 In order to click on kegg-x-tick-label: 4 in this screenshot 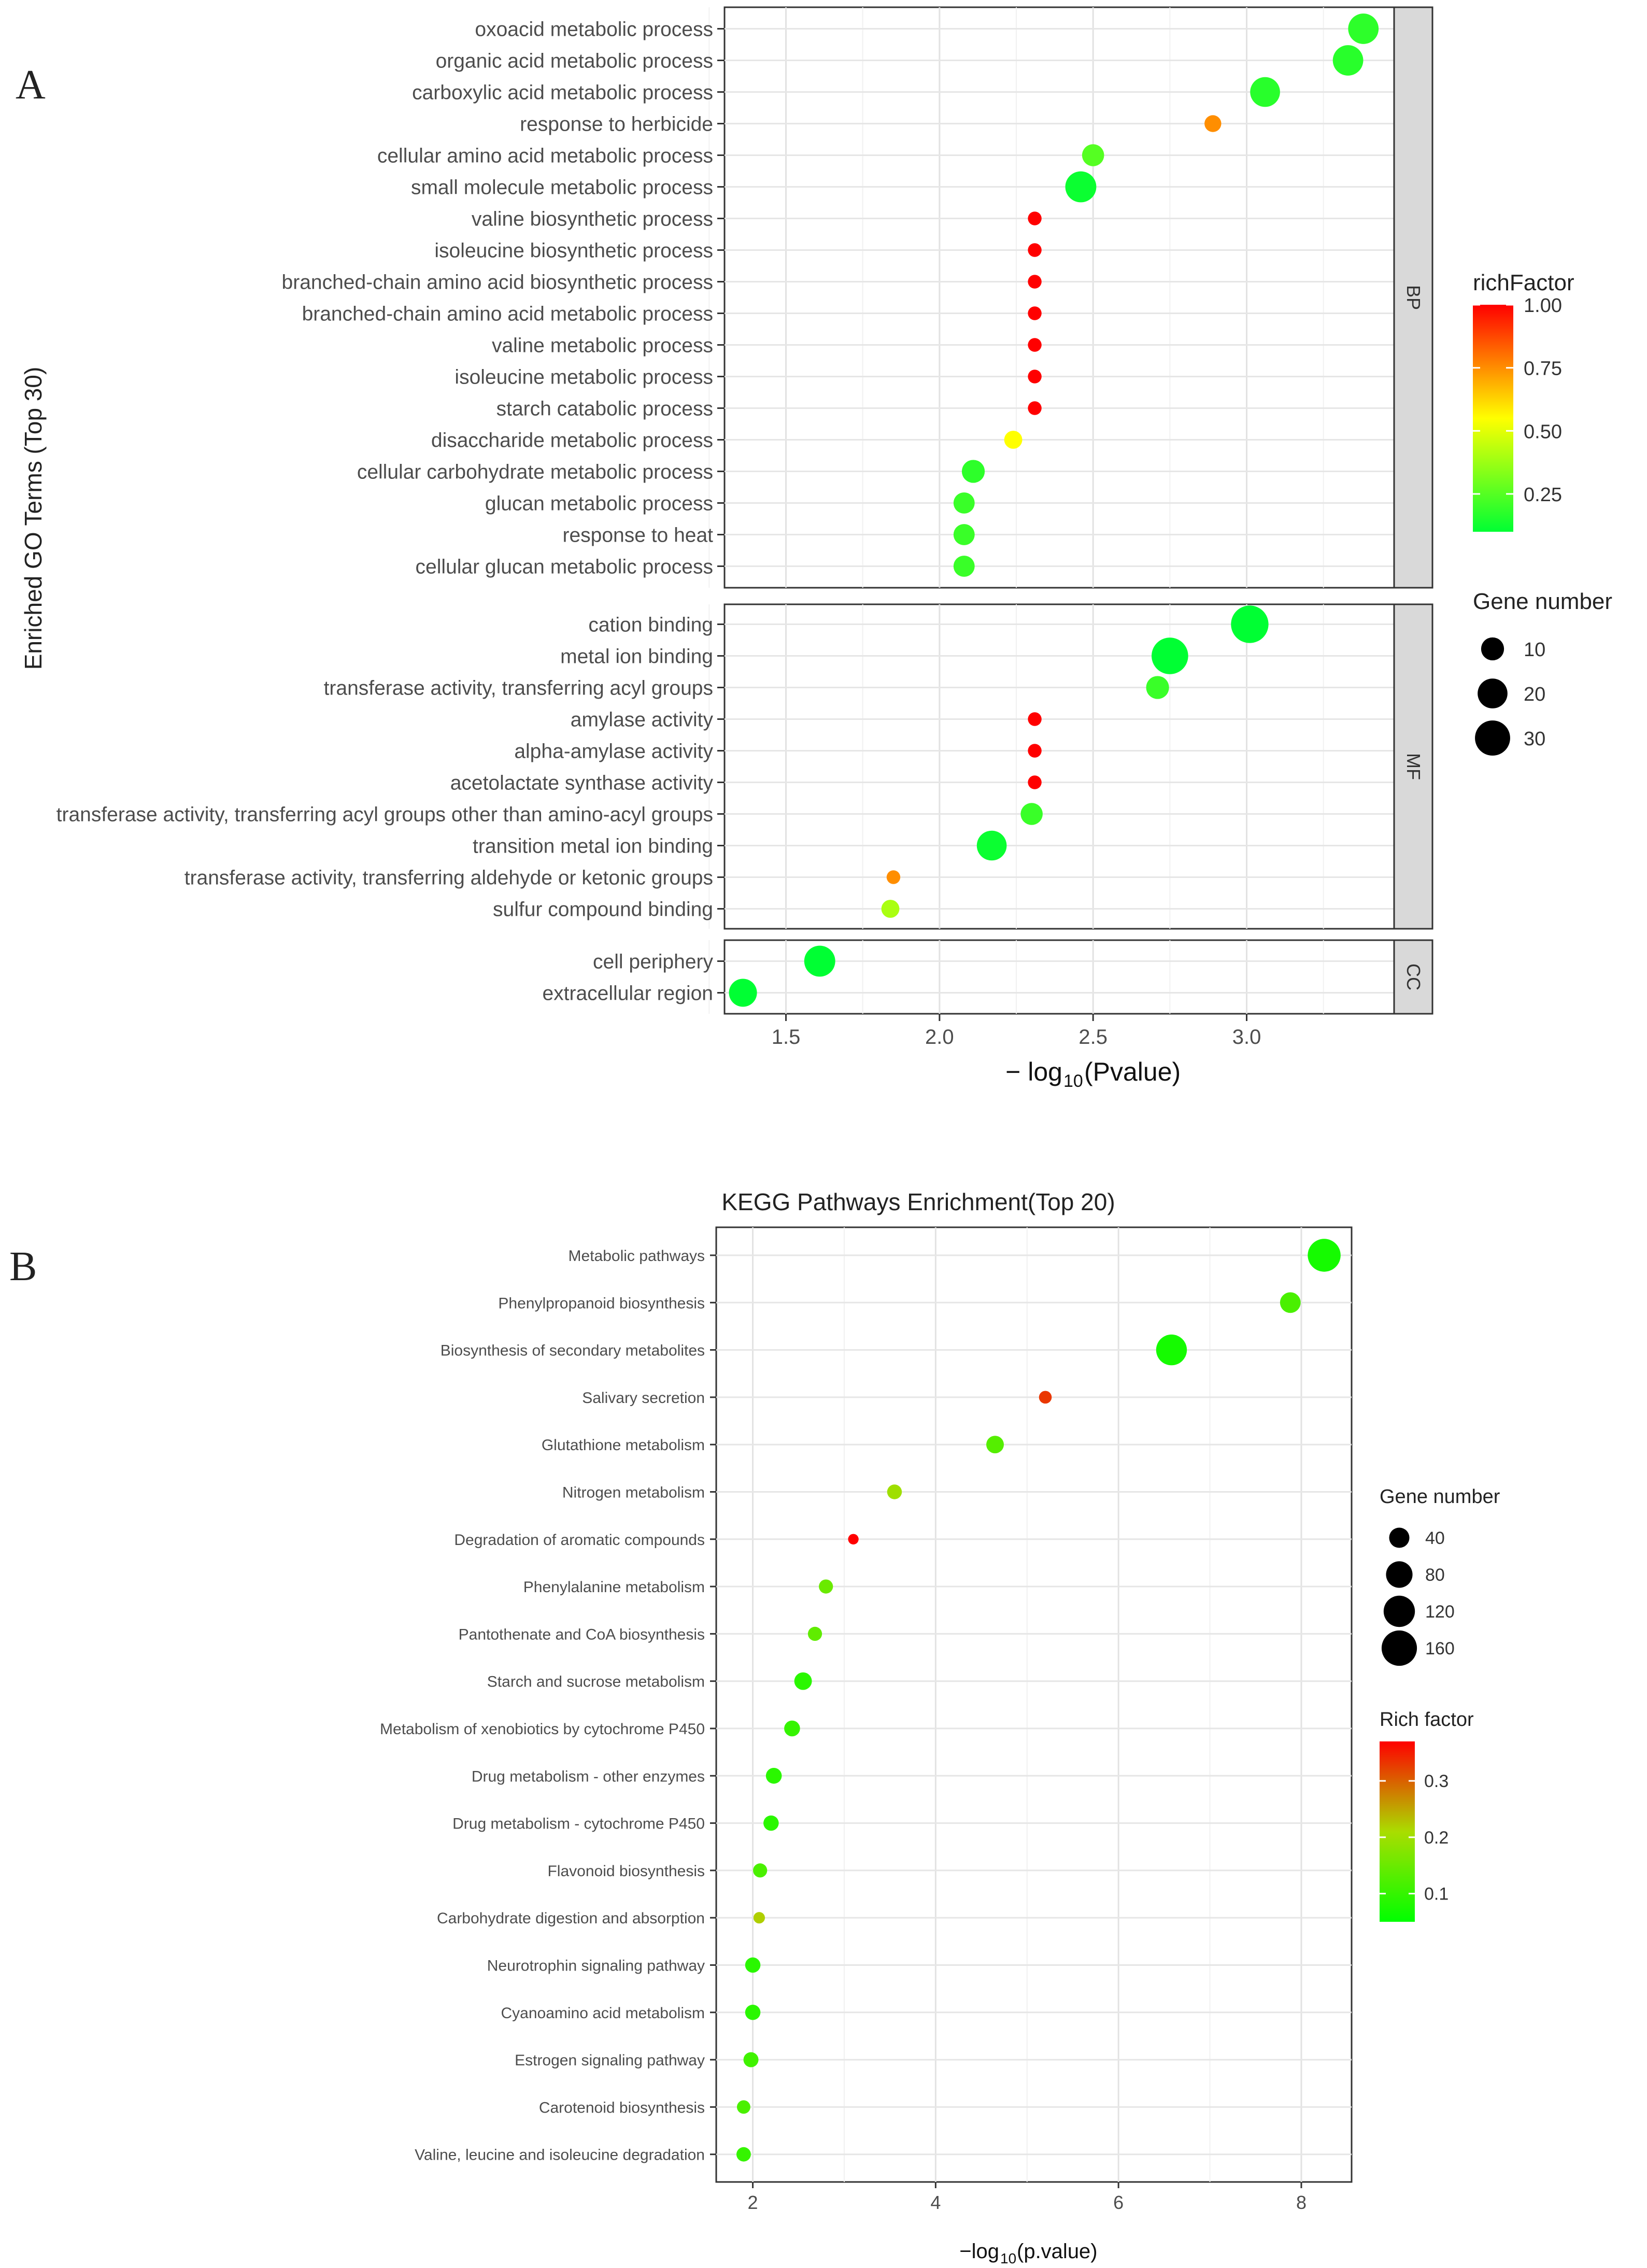, I will do `click(936, 2202)`.